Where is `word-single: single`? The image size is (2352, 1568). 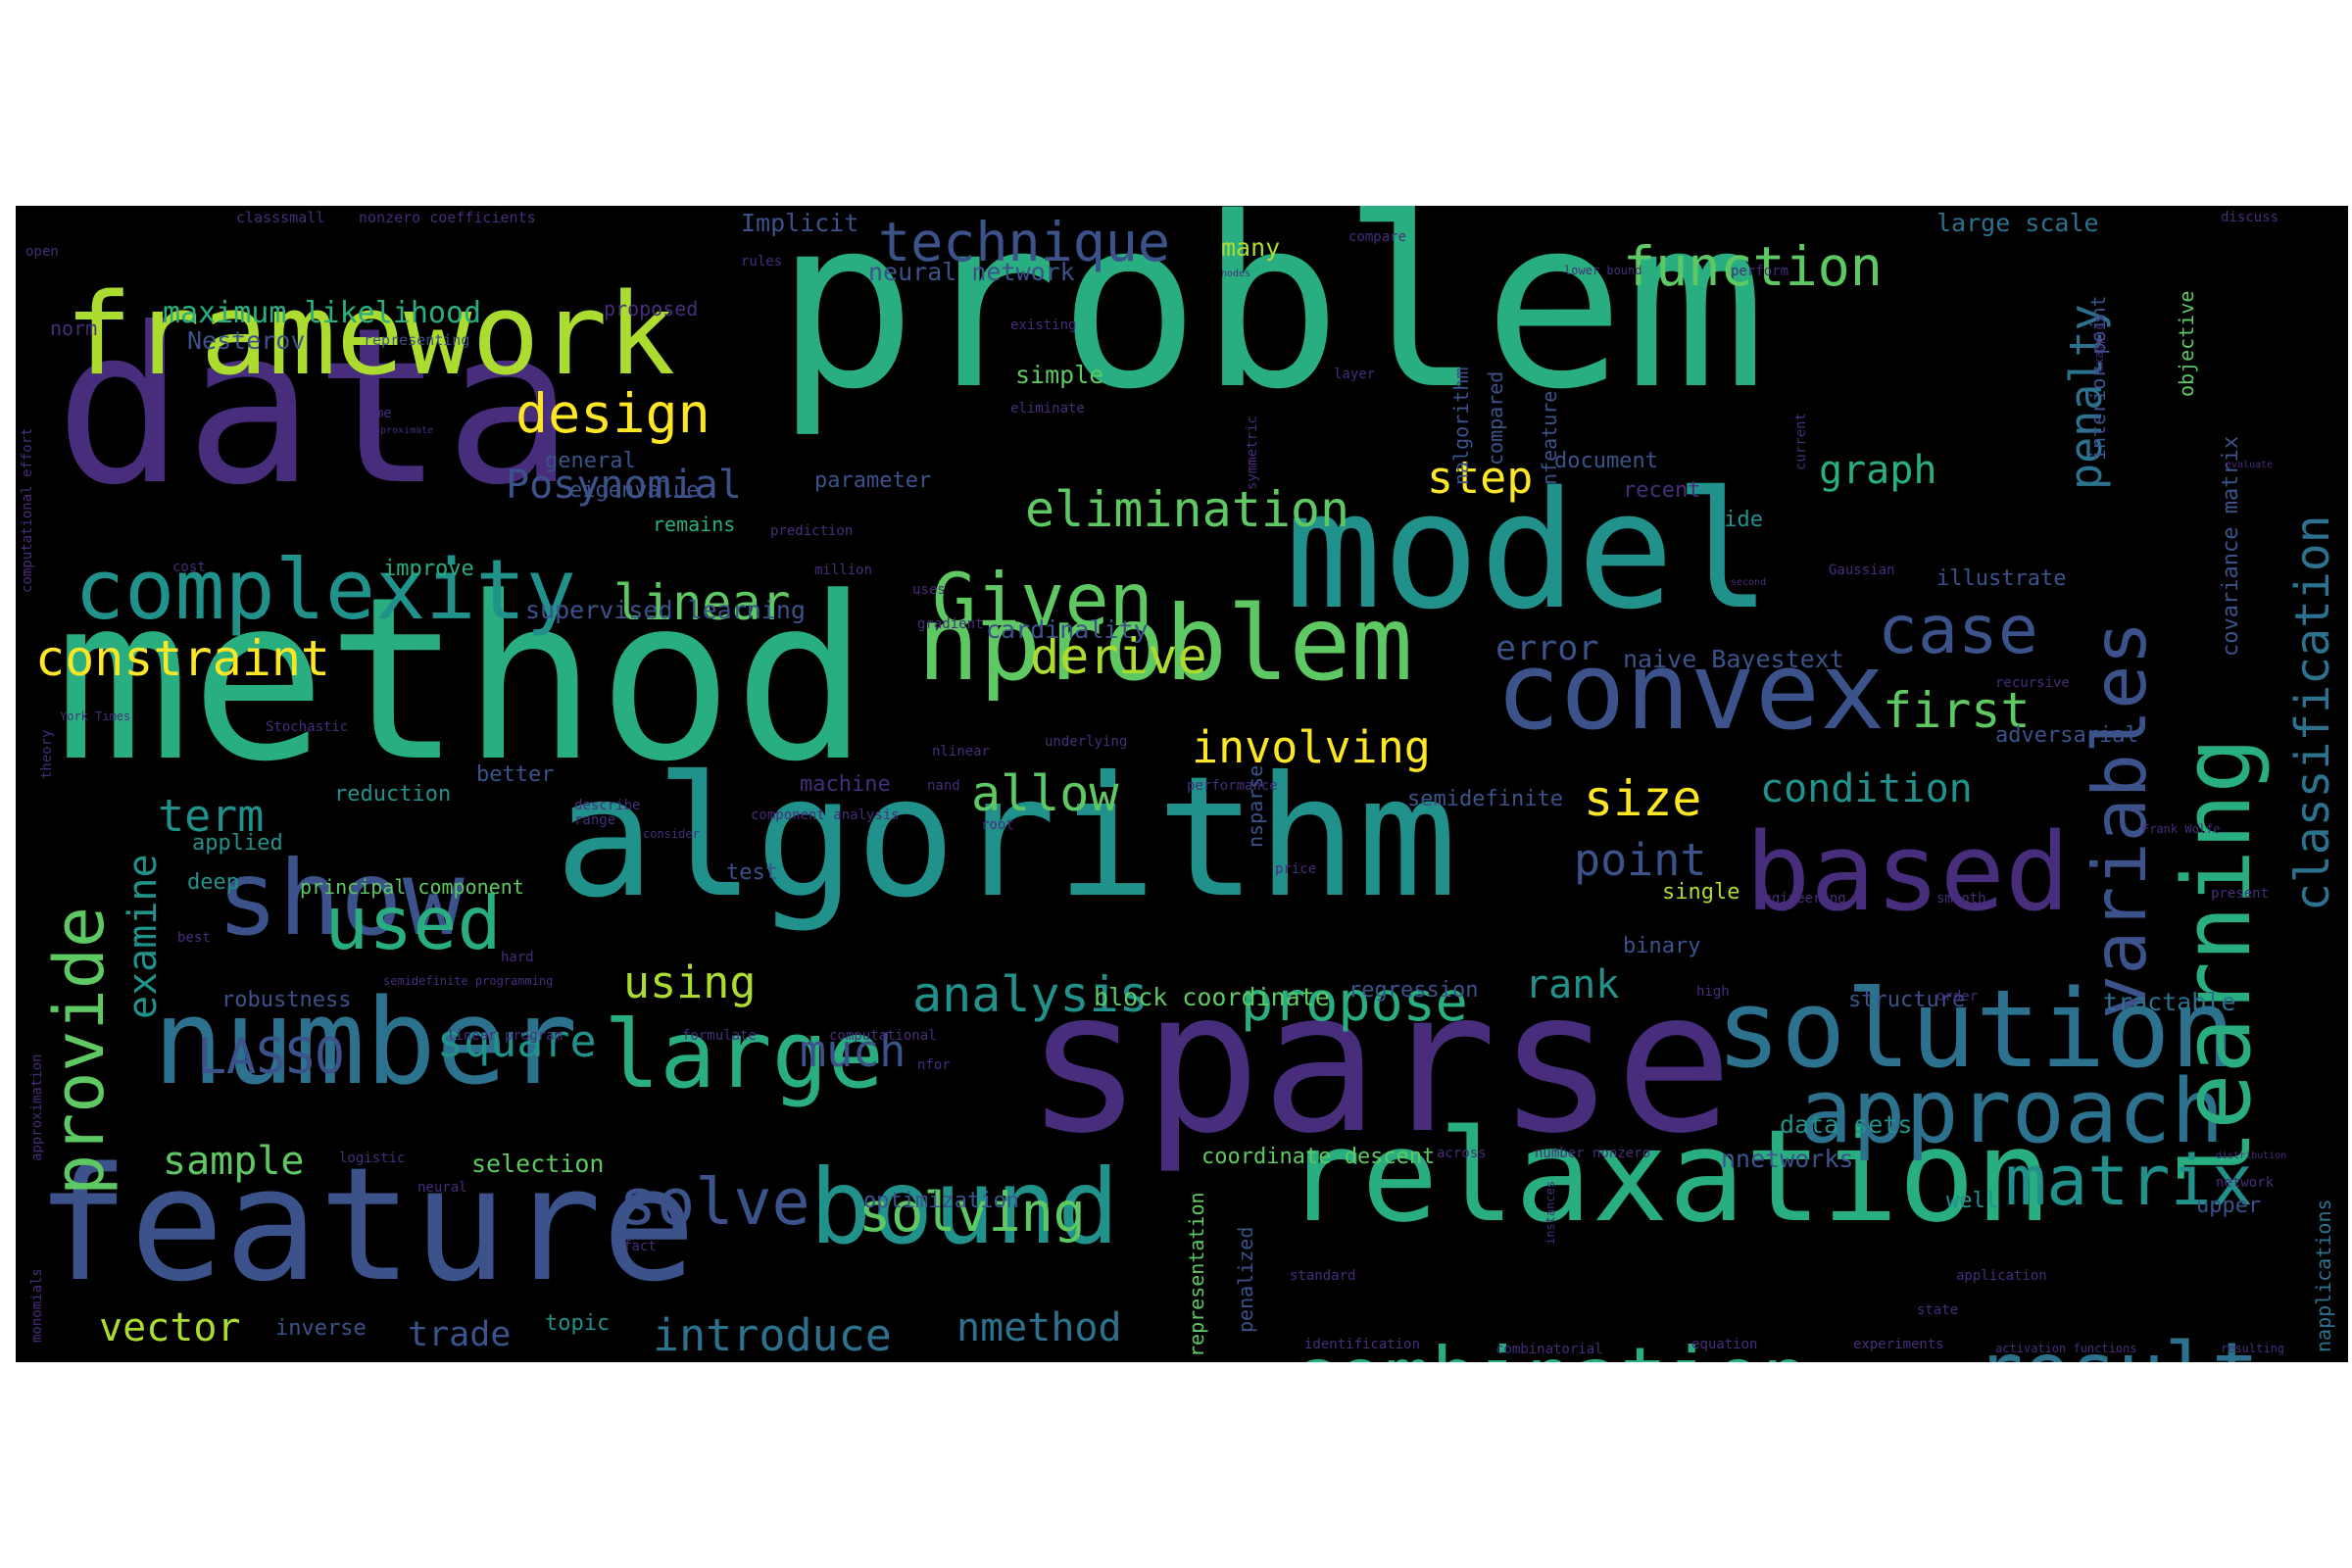 word-single: single is located at coordinates (1701, 892).